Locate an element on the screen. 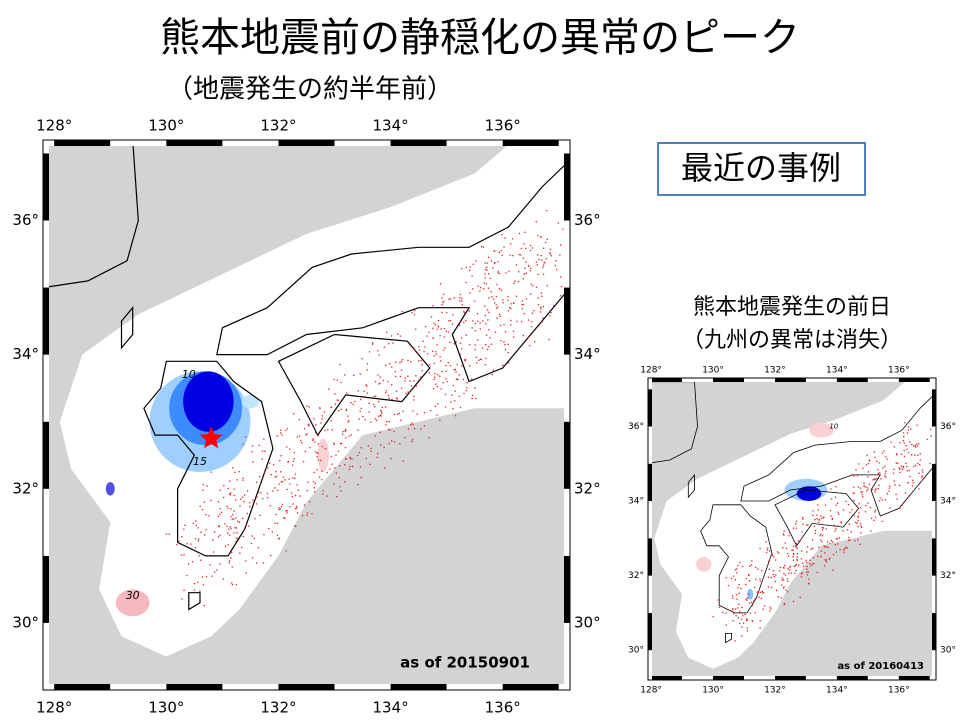 This screenshot has height=720, width=960. latitude-label: 36° is located at coordinates (587, 220).